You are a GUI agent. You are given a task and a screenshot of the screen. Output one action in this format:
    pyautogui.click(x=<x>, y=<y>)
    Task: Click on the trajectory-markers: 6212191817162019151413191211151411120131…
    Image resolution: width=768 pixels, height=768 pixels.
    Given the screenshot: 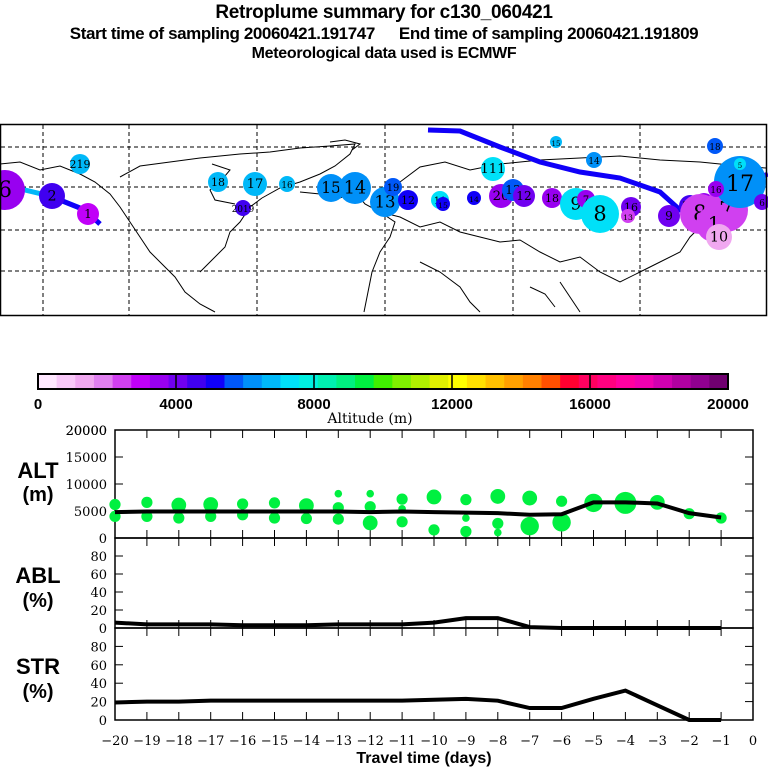 What is the action you would take?
    pyautogui.click(x=384, y=193)
    